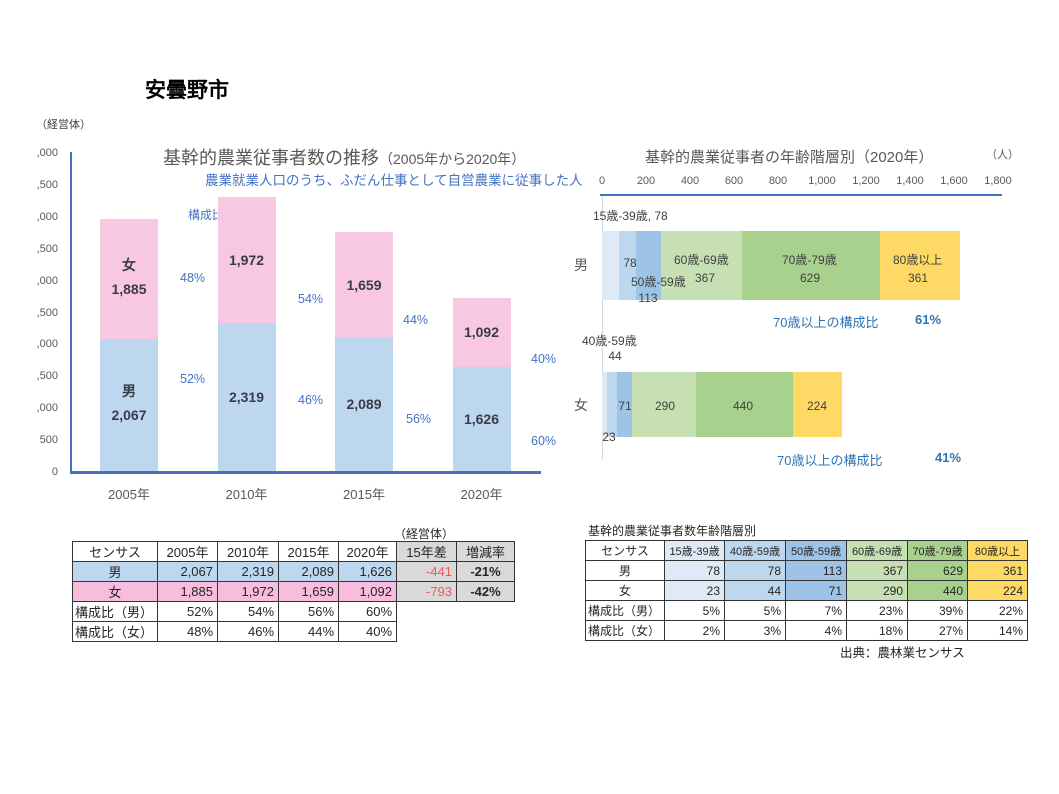 The image size is (1059, 794). What do you see at coordinates (778, 181) in the screenshot?
I see `x-axis-tick: 800` at bounding box center [778, 181].